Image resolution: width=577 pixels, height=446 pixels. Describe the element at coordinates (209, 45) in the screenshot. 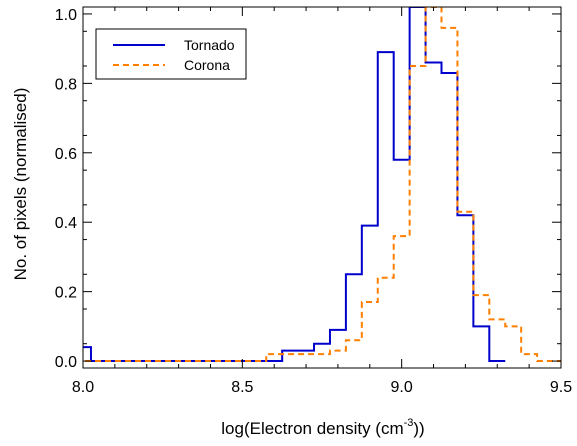

I see `legend-label-tornado: Tornado` at that location.